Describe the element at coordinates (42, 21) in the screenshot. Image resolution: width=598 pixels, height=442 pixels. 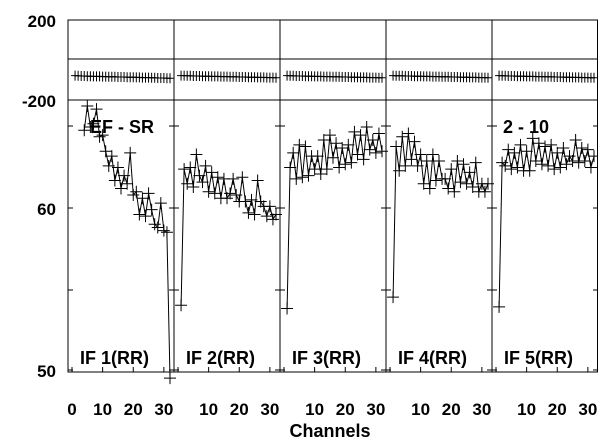
I see `phase-ytick-label: 200` at that location.